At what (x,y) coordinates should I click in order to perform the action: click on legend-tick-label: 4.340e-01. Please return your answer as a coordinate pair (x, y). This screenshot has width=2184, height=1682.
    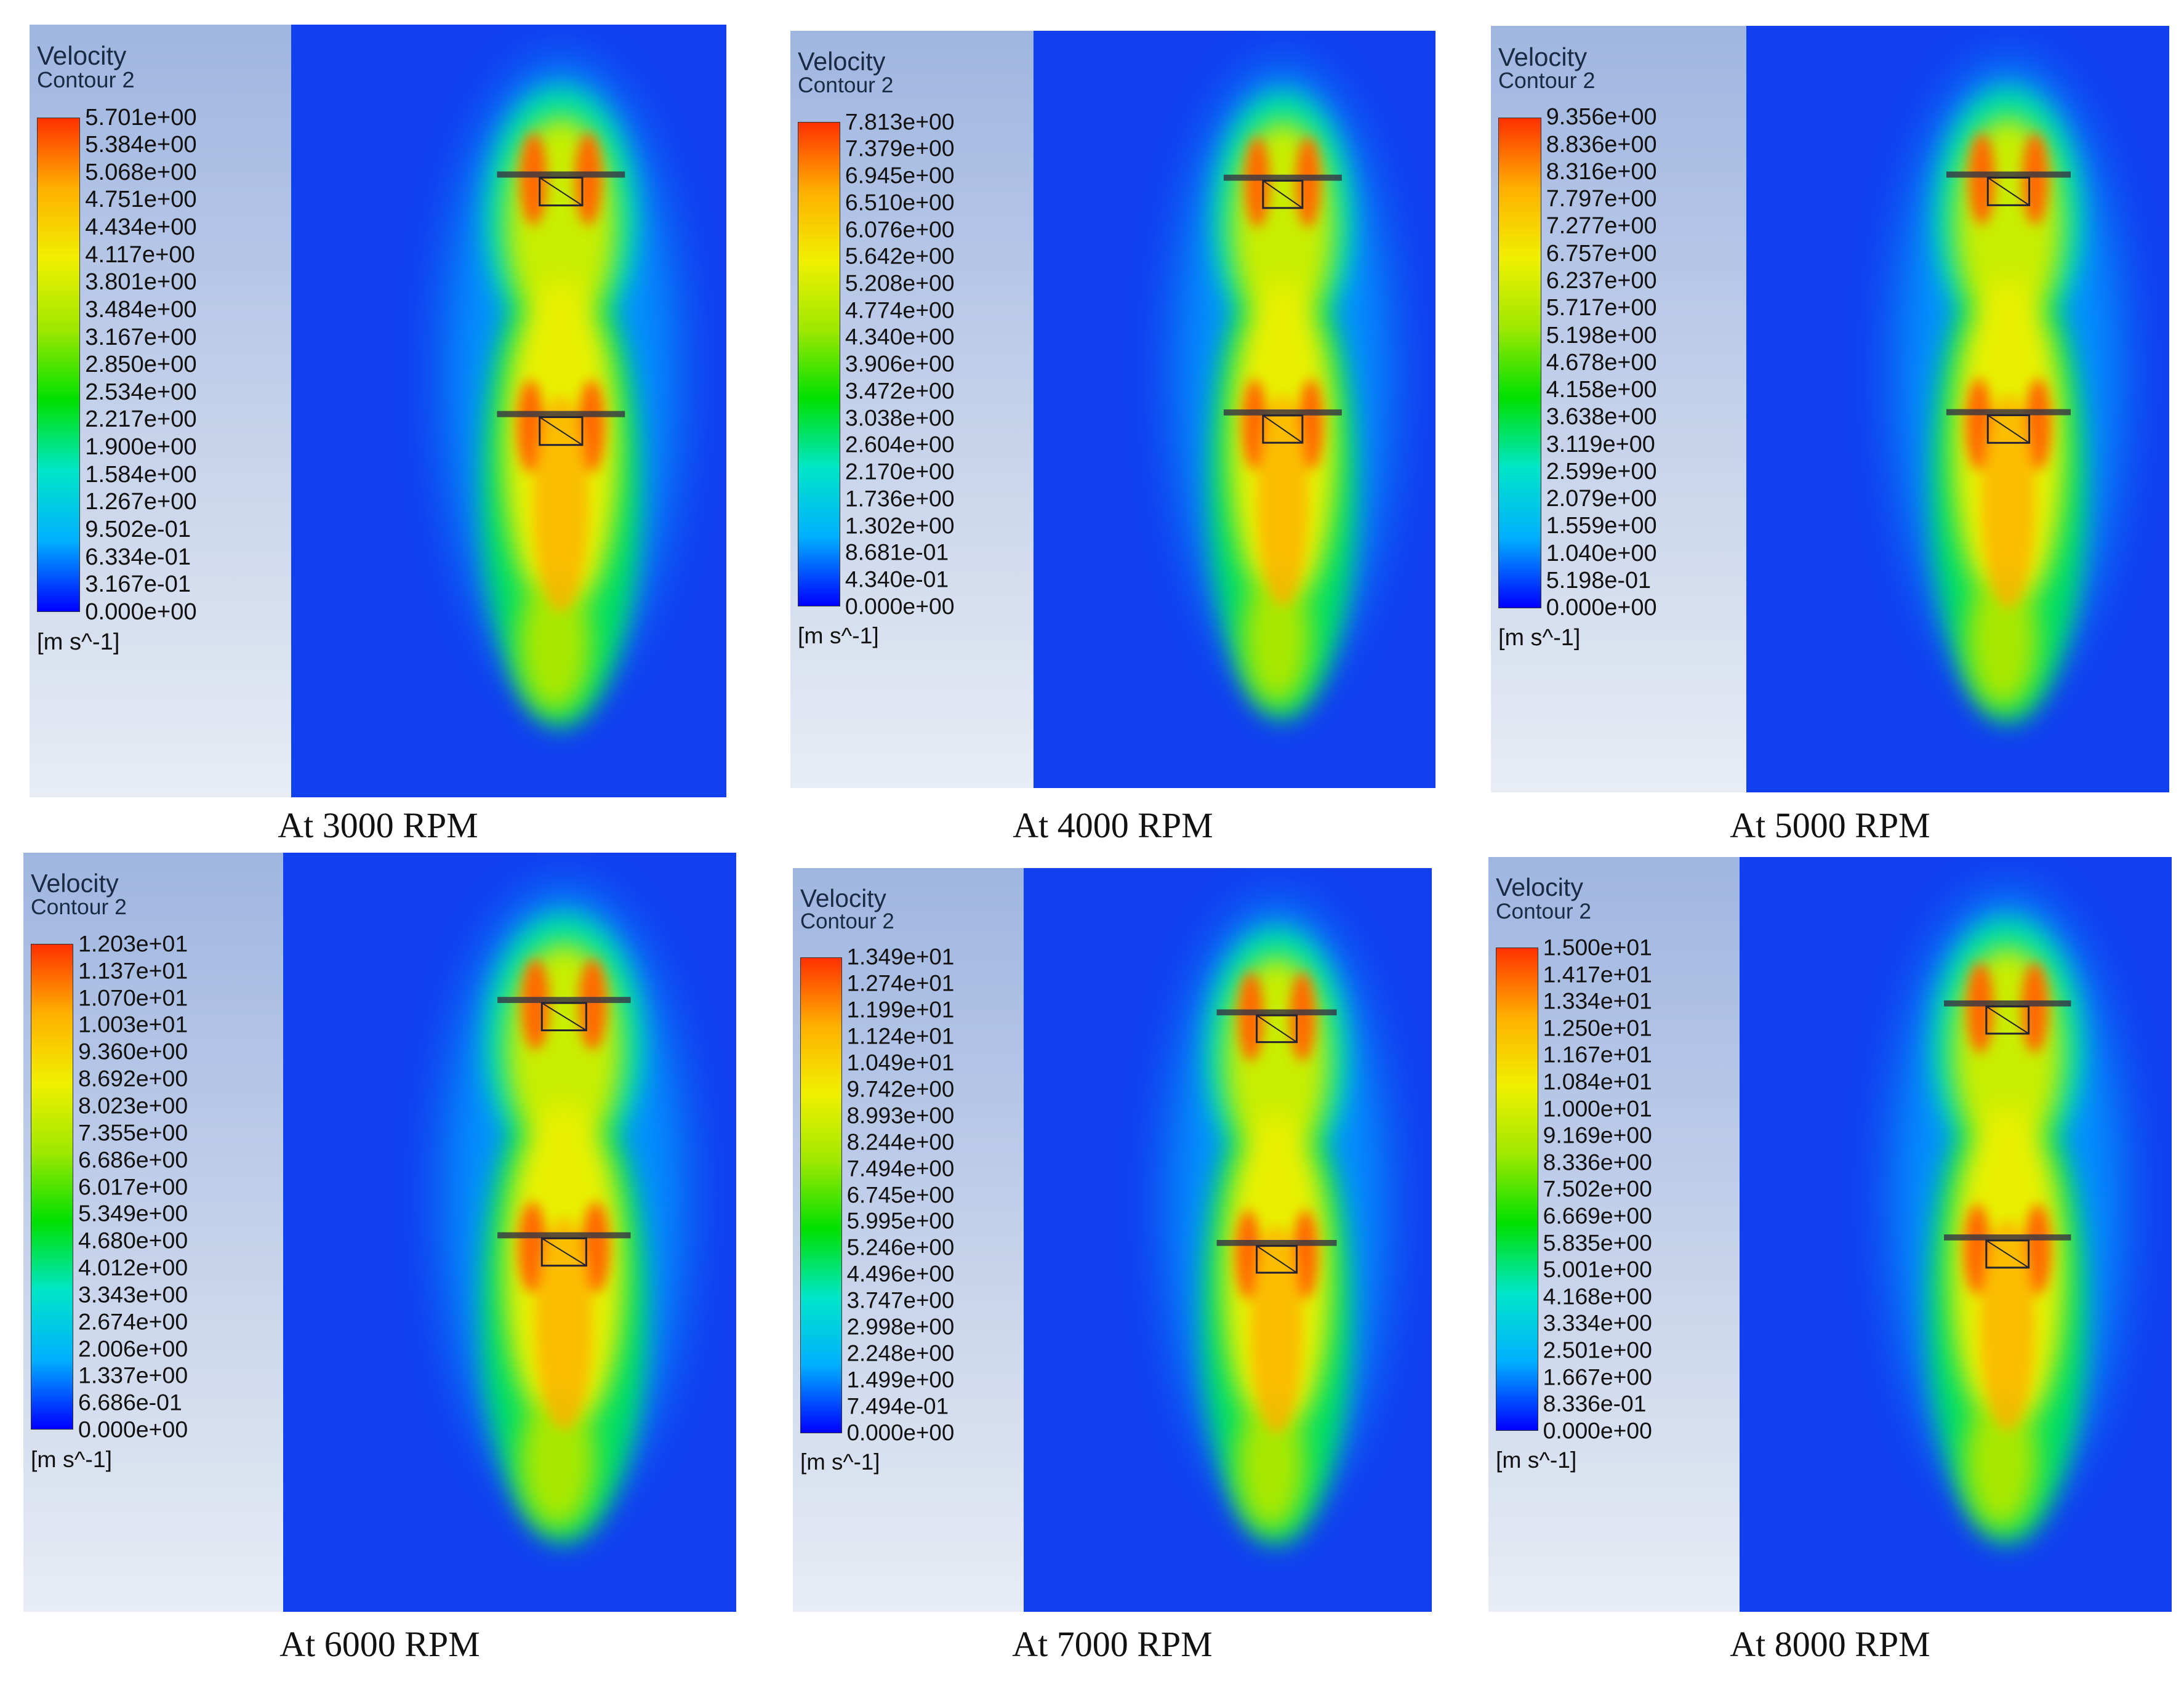
    Looking at the image, I should click on (897, 579).